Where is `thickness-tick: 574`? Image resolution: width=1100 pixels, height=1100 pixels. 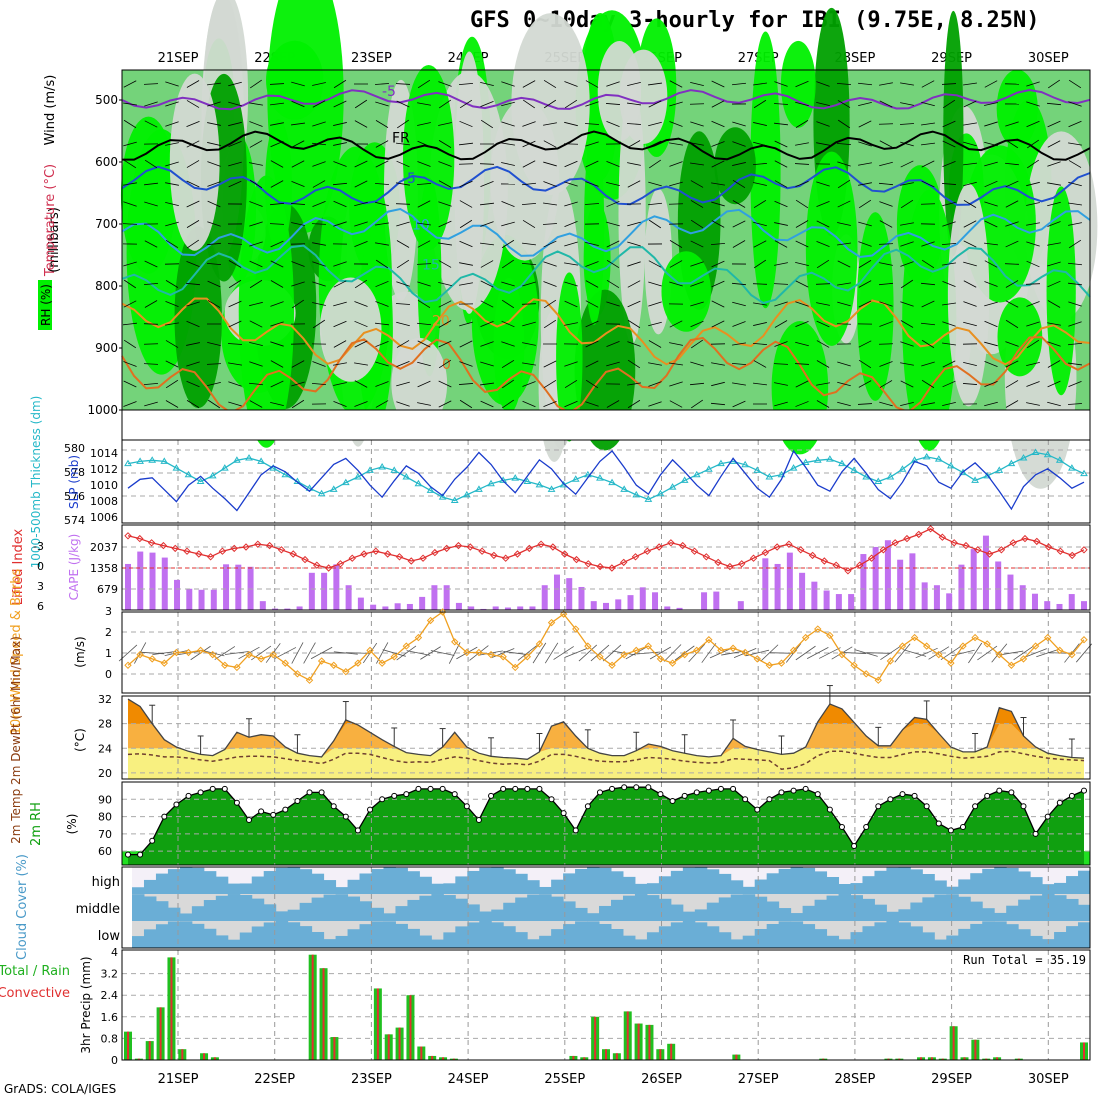 thickness-tick: 574 is located at coordinates (74, 520).